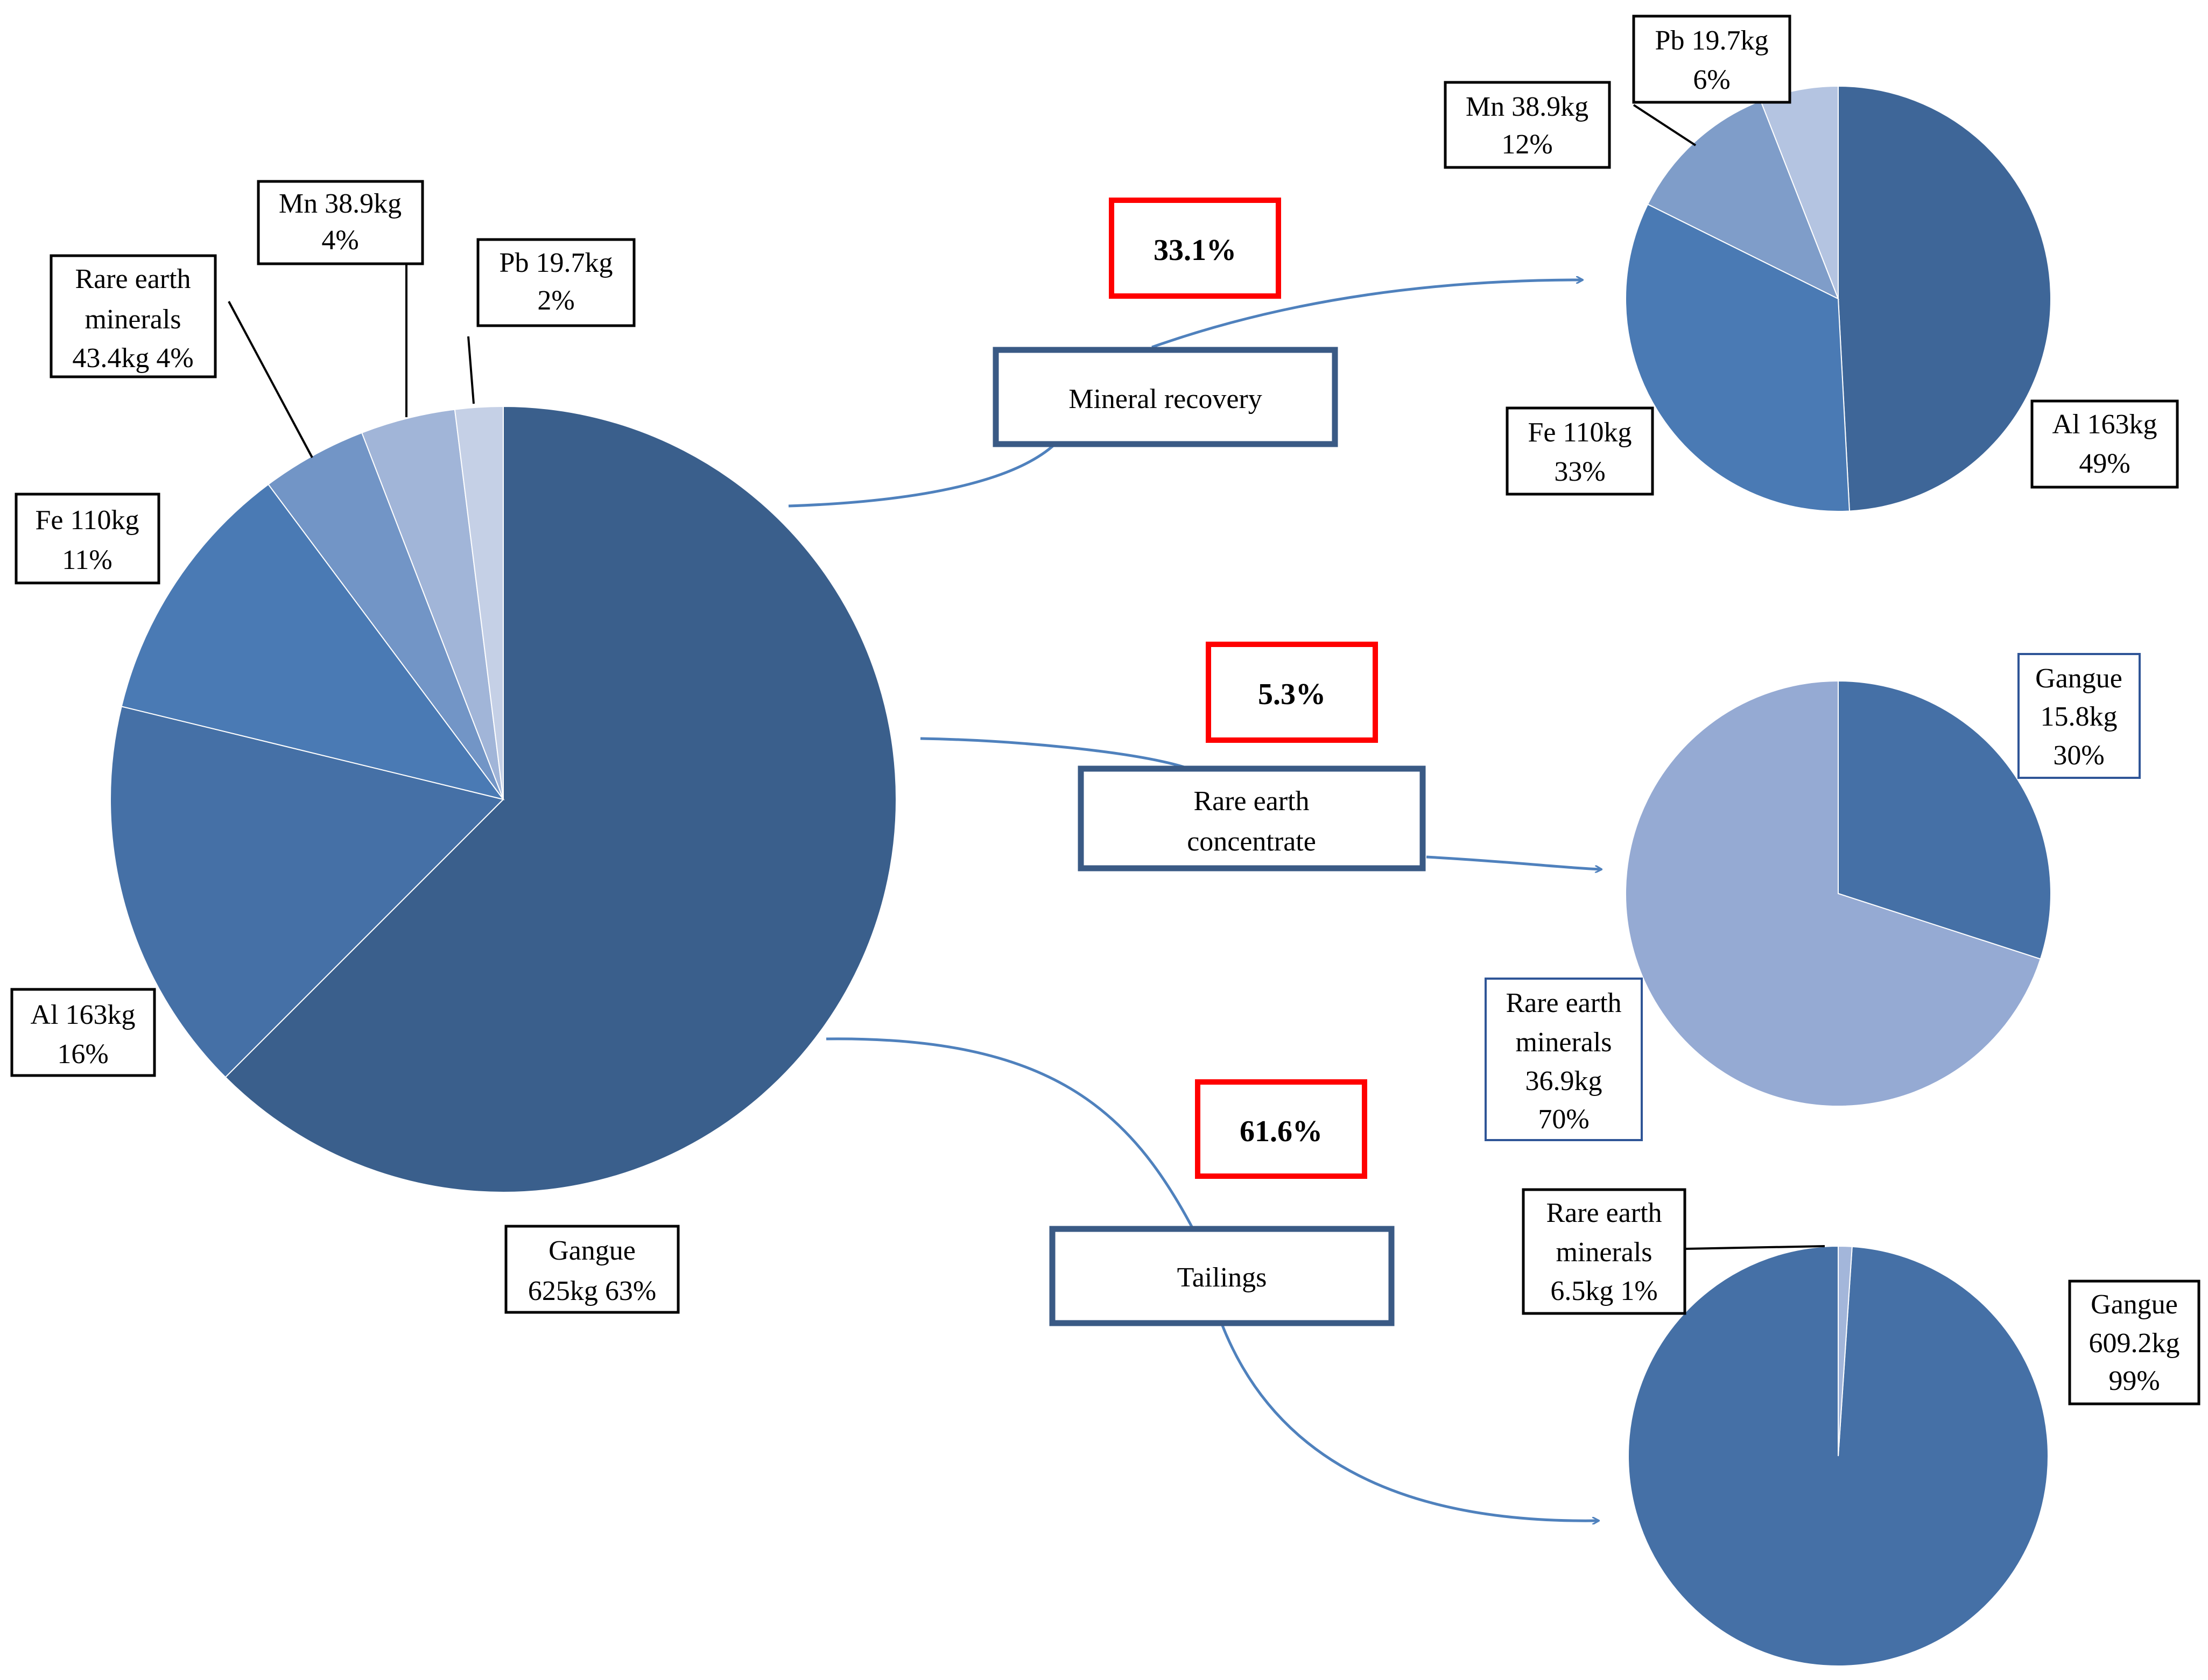 This screenshot has width=2208, height=1680. What do you see at coordinates (1604, 1213) in the screenshot?
I see `label-rare-earth-tailings-line1: Rare earth` at bounding box center [1604, 1213].